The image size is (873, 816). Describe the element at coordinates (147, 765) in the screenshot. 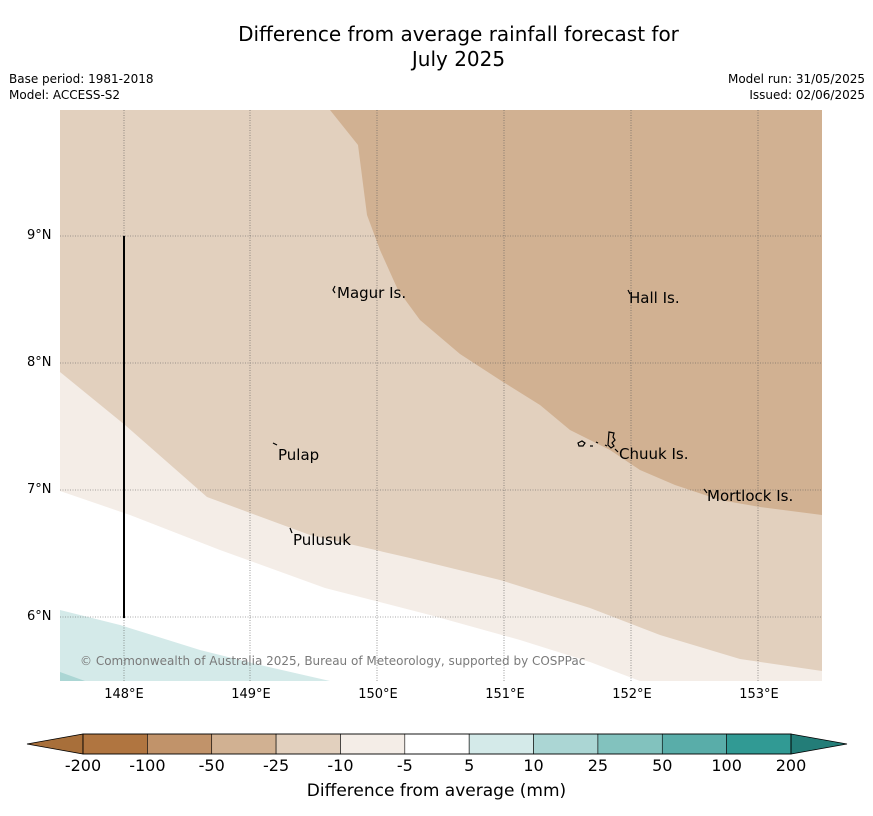

I see `colorbar-tick-label: -100` at that location.